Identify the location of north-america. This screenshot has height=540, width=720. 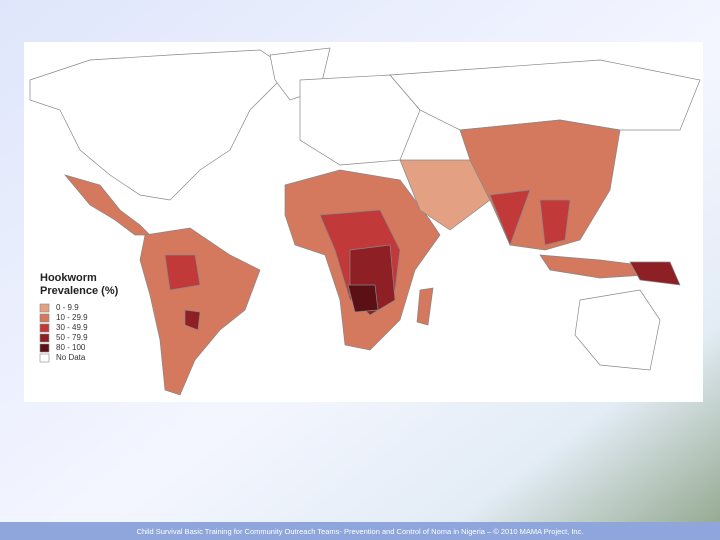
(160, 125).